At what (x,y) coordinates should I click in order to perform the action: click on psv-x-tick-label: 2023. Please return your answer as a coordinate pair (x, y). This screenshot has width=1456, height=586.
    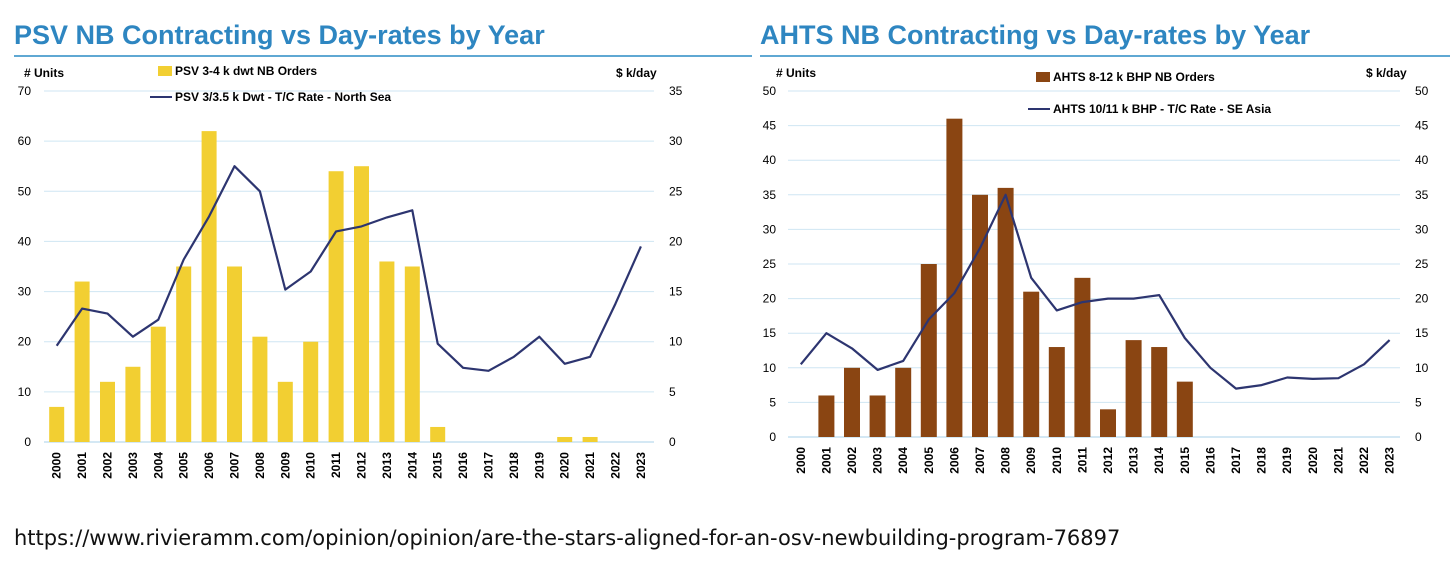
    Looking at the image, I should click on (641, 465).